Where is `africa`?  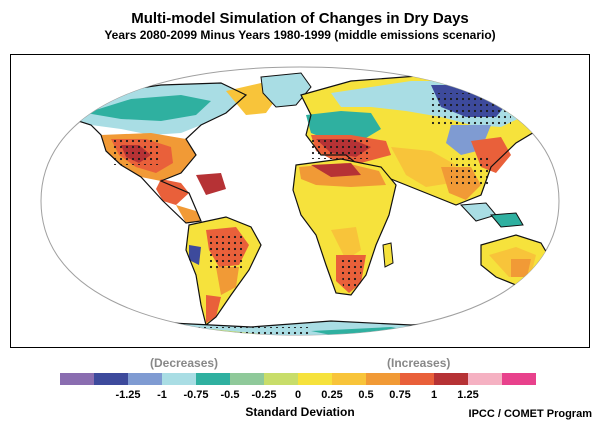
africa is located at coordinates (344, 227).